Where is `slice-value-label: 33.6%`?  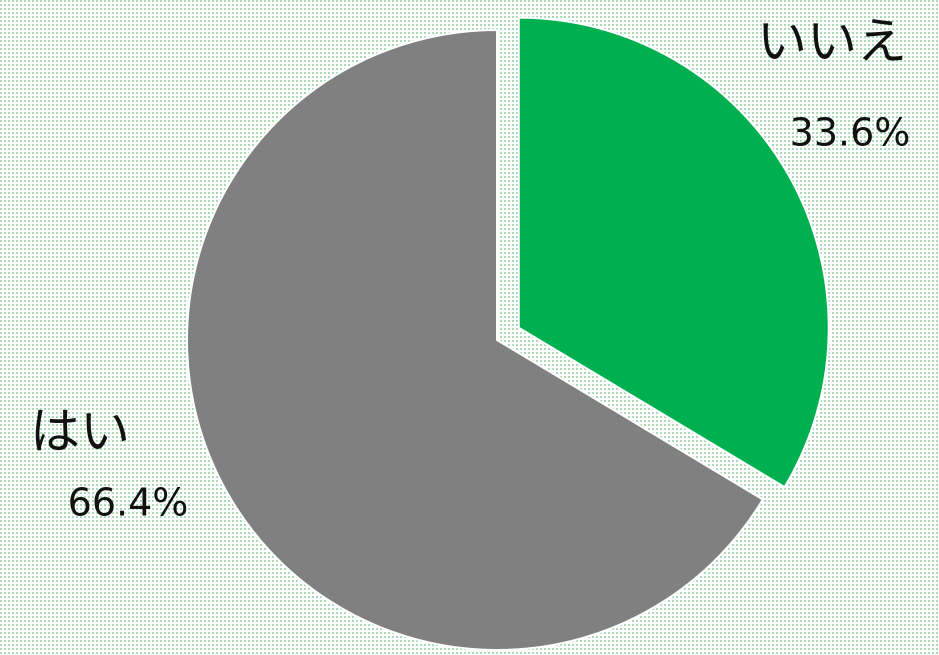
slice-value-label: 33.6% is located at coordinates (850, 133).